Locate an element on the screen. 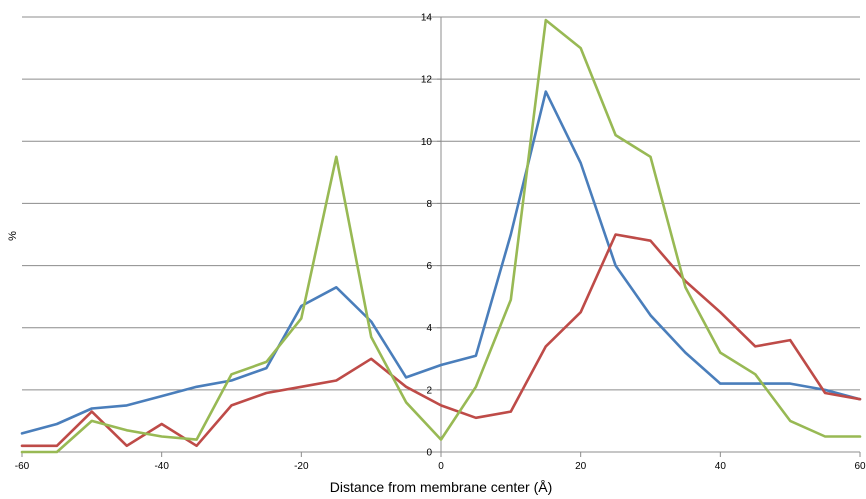 This screenshot has width=866, height=499. x-tick-label: 0 is located at coordinates (441, 466).